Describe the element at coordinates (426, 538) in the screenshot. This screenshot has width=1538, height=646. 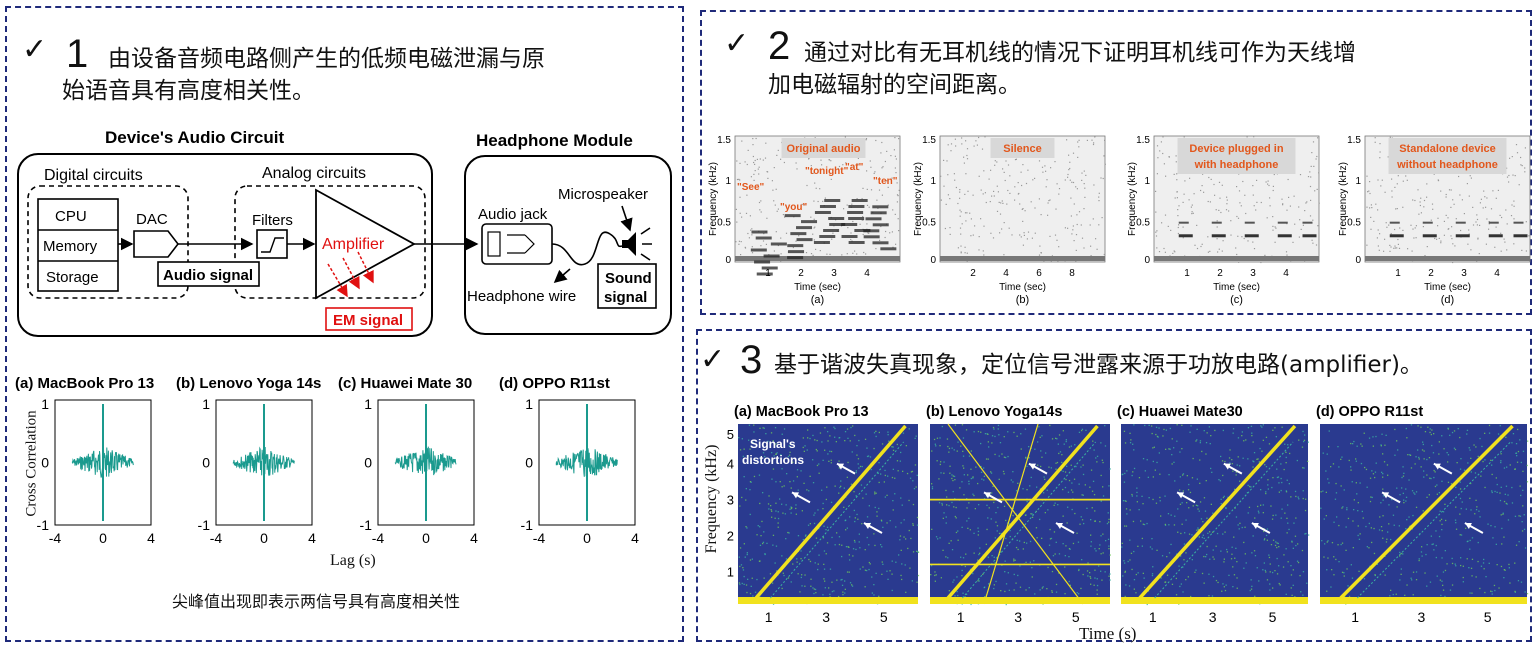
I see `xcorr-xtick: 0` at that location.